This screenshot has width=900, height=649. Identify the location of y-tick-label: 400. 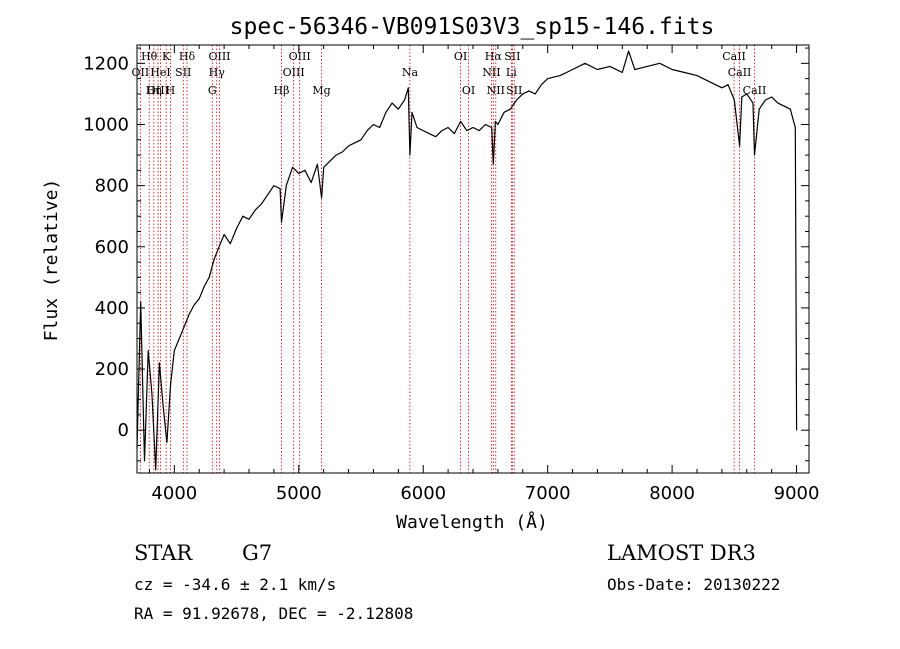
(112, 308).